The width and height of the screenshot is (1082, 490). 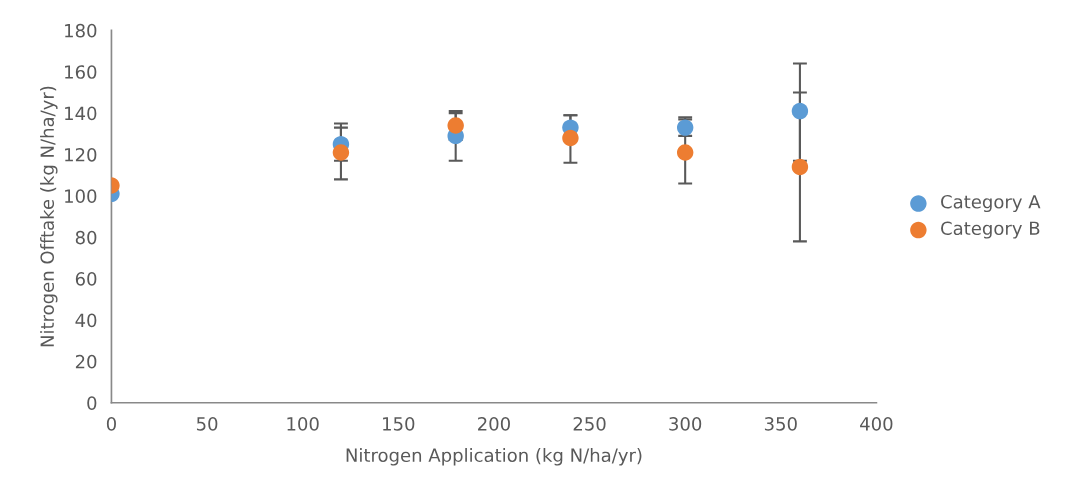 What do you see at coordinates (81, 72) in the screenshot?
I see `y-tick-label: 160` at bounding box center [81, 72].